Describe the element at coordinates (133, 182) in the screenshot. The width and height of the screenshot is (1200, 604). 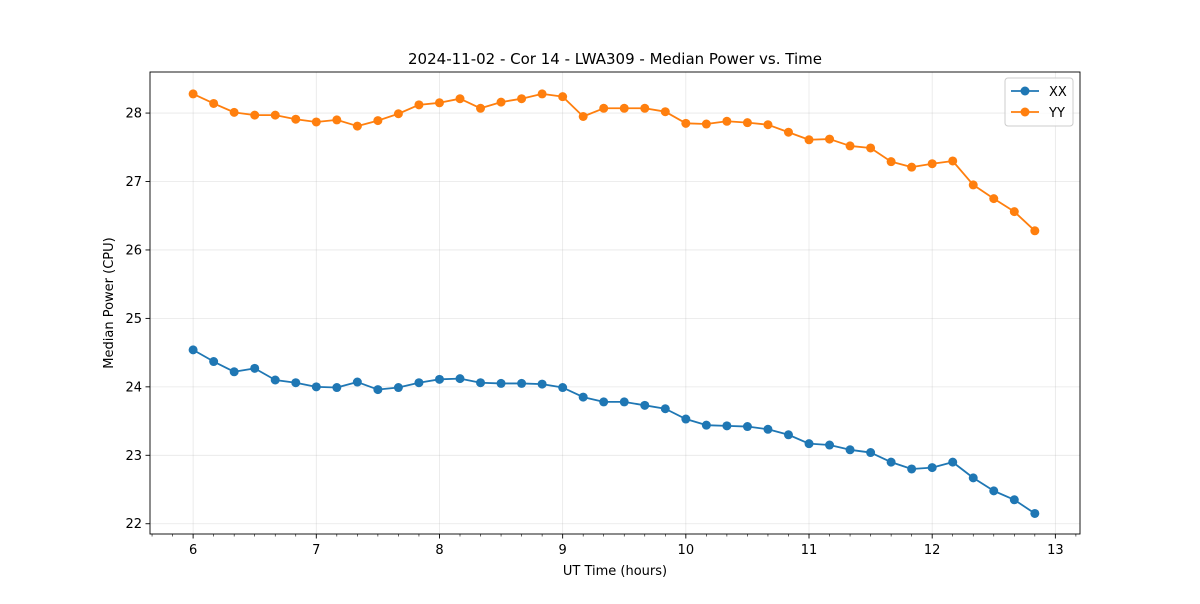
I see `y-tick-label: 27` at that location.